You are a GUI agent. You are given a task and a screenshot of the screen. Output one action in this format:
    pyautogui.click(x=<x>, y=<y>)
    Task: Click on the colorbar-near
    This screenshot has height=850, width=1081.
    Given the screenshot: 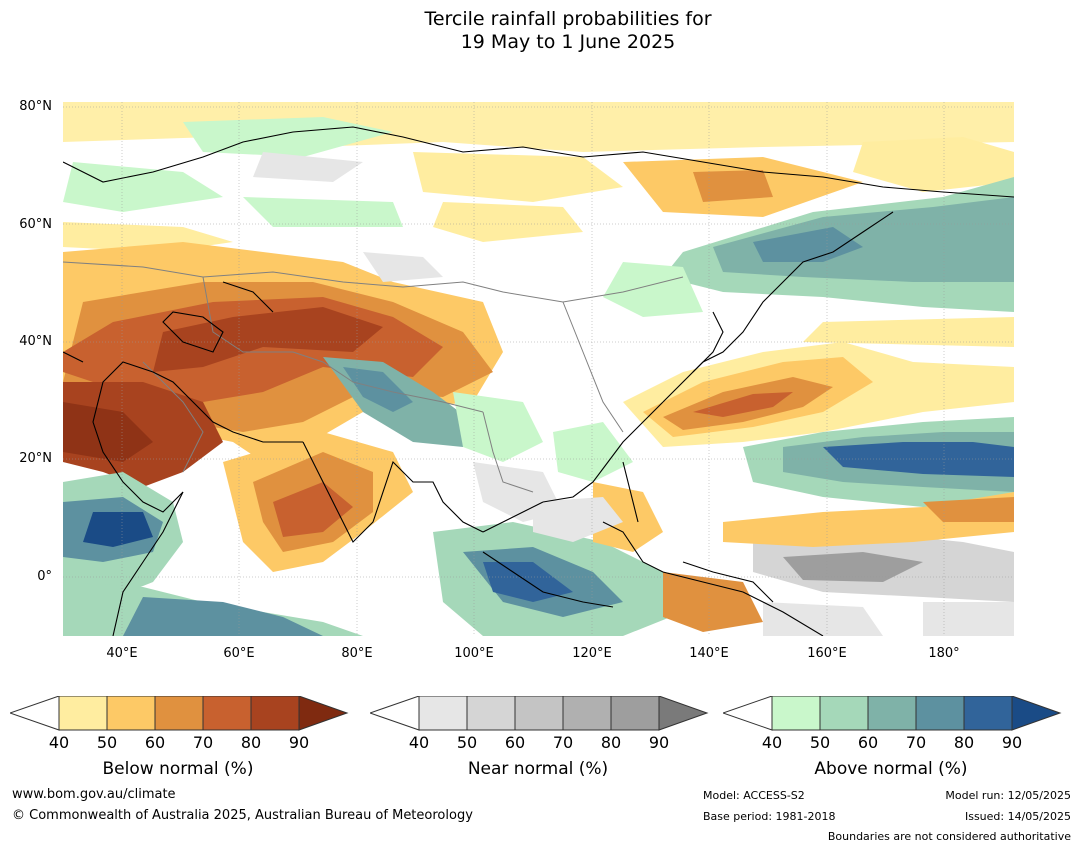 What is the action you would take?
    pyautogui.click(x=539, y=713)
    